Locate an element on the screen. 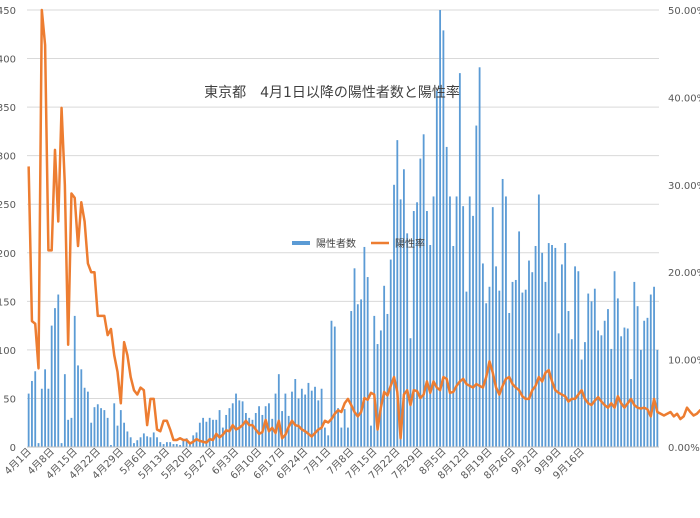 This screenshot has width=700, height=518. y-tick-label: 50 is located at coordinates (9, 399).